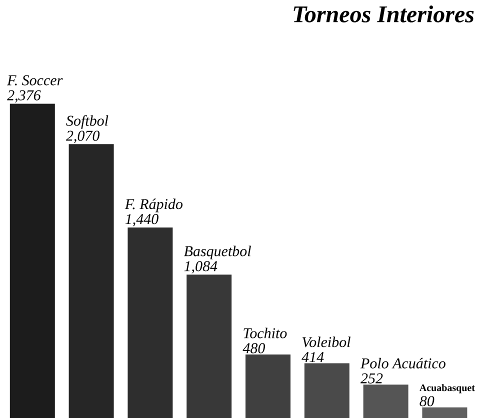 The height and width of the screenshot is (418, 483). What do you see at coordinates (265, 333) in the screenshot?
I see `x-tick-label: Tochito` at bounding box center [265, 333].